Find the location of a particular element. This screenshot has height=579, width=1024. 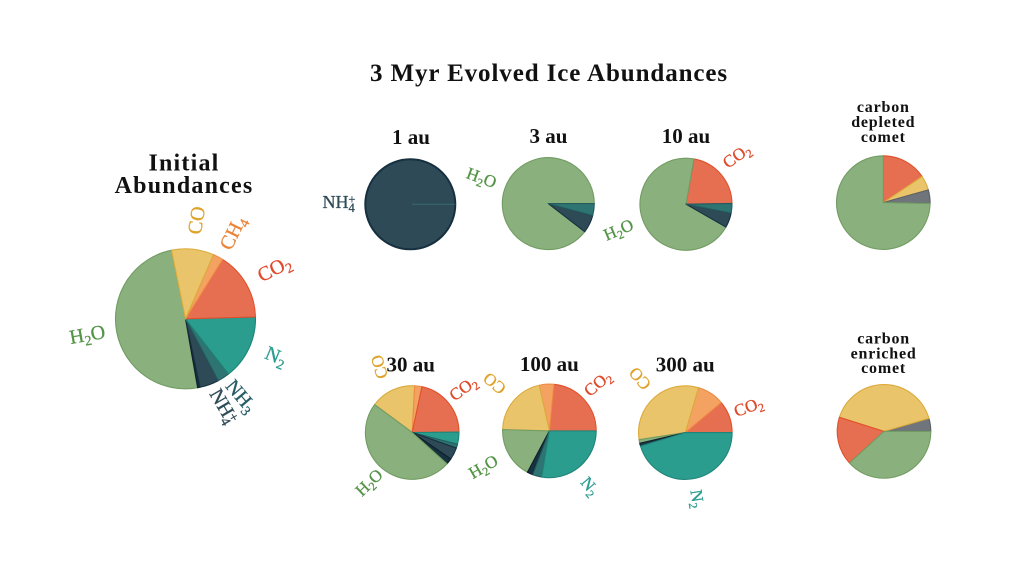

svg-text: 100 au is located at coordinates (549, 364).